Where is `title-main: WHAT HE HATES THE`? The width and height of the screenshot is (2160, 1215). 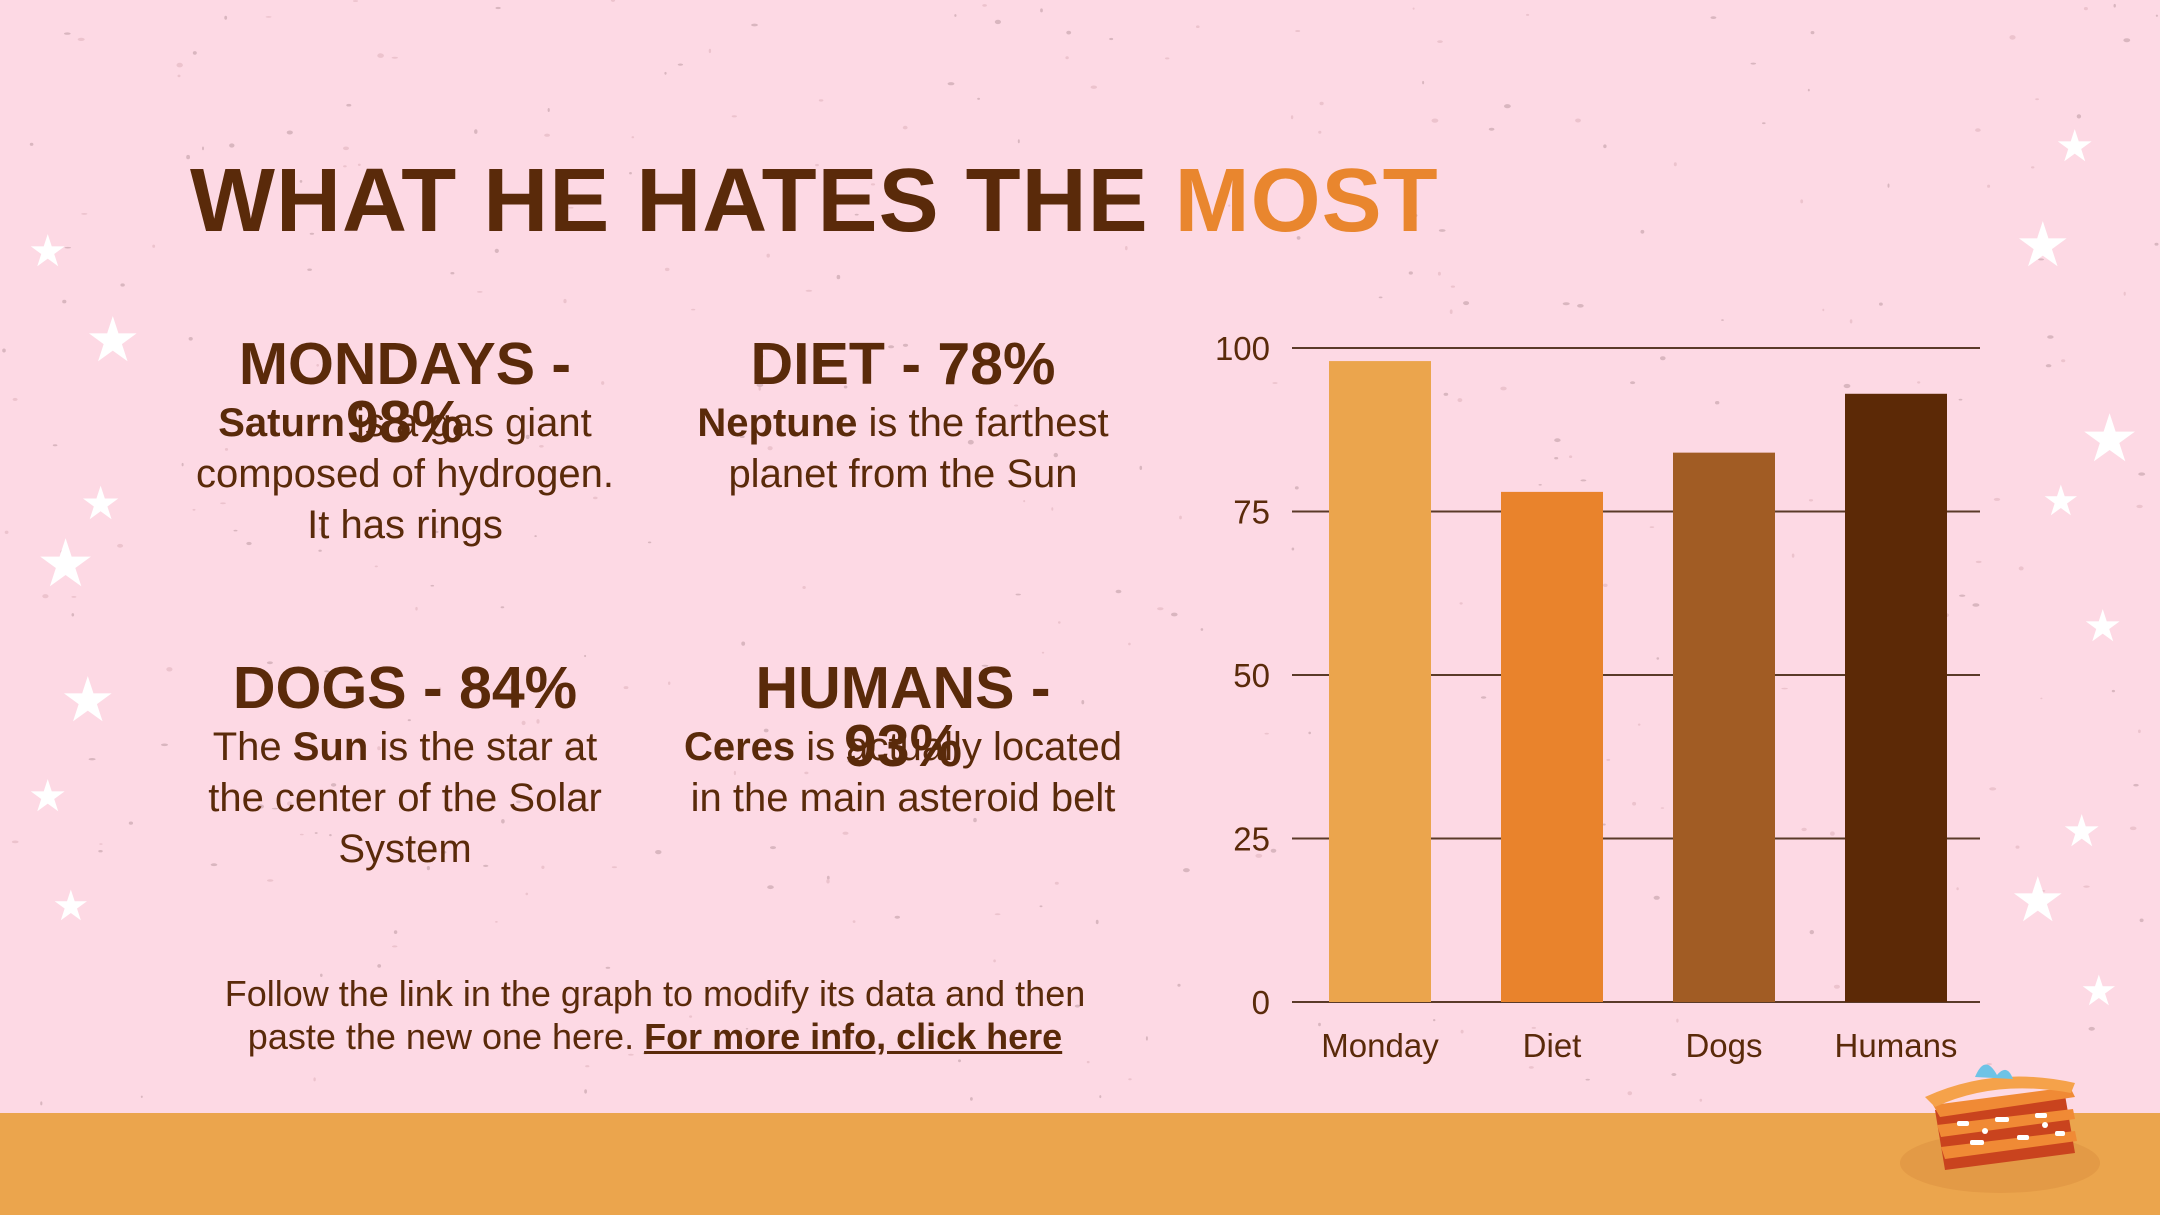
title-main: WHAT HE HATES THE is located at coordinates (669, 201).